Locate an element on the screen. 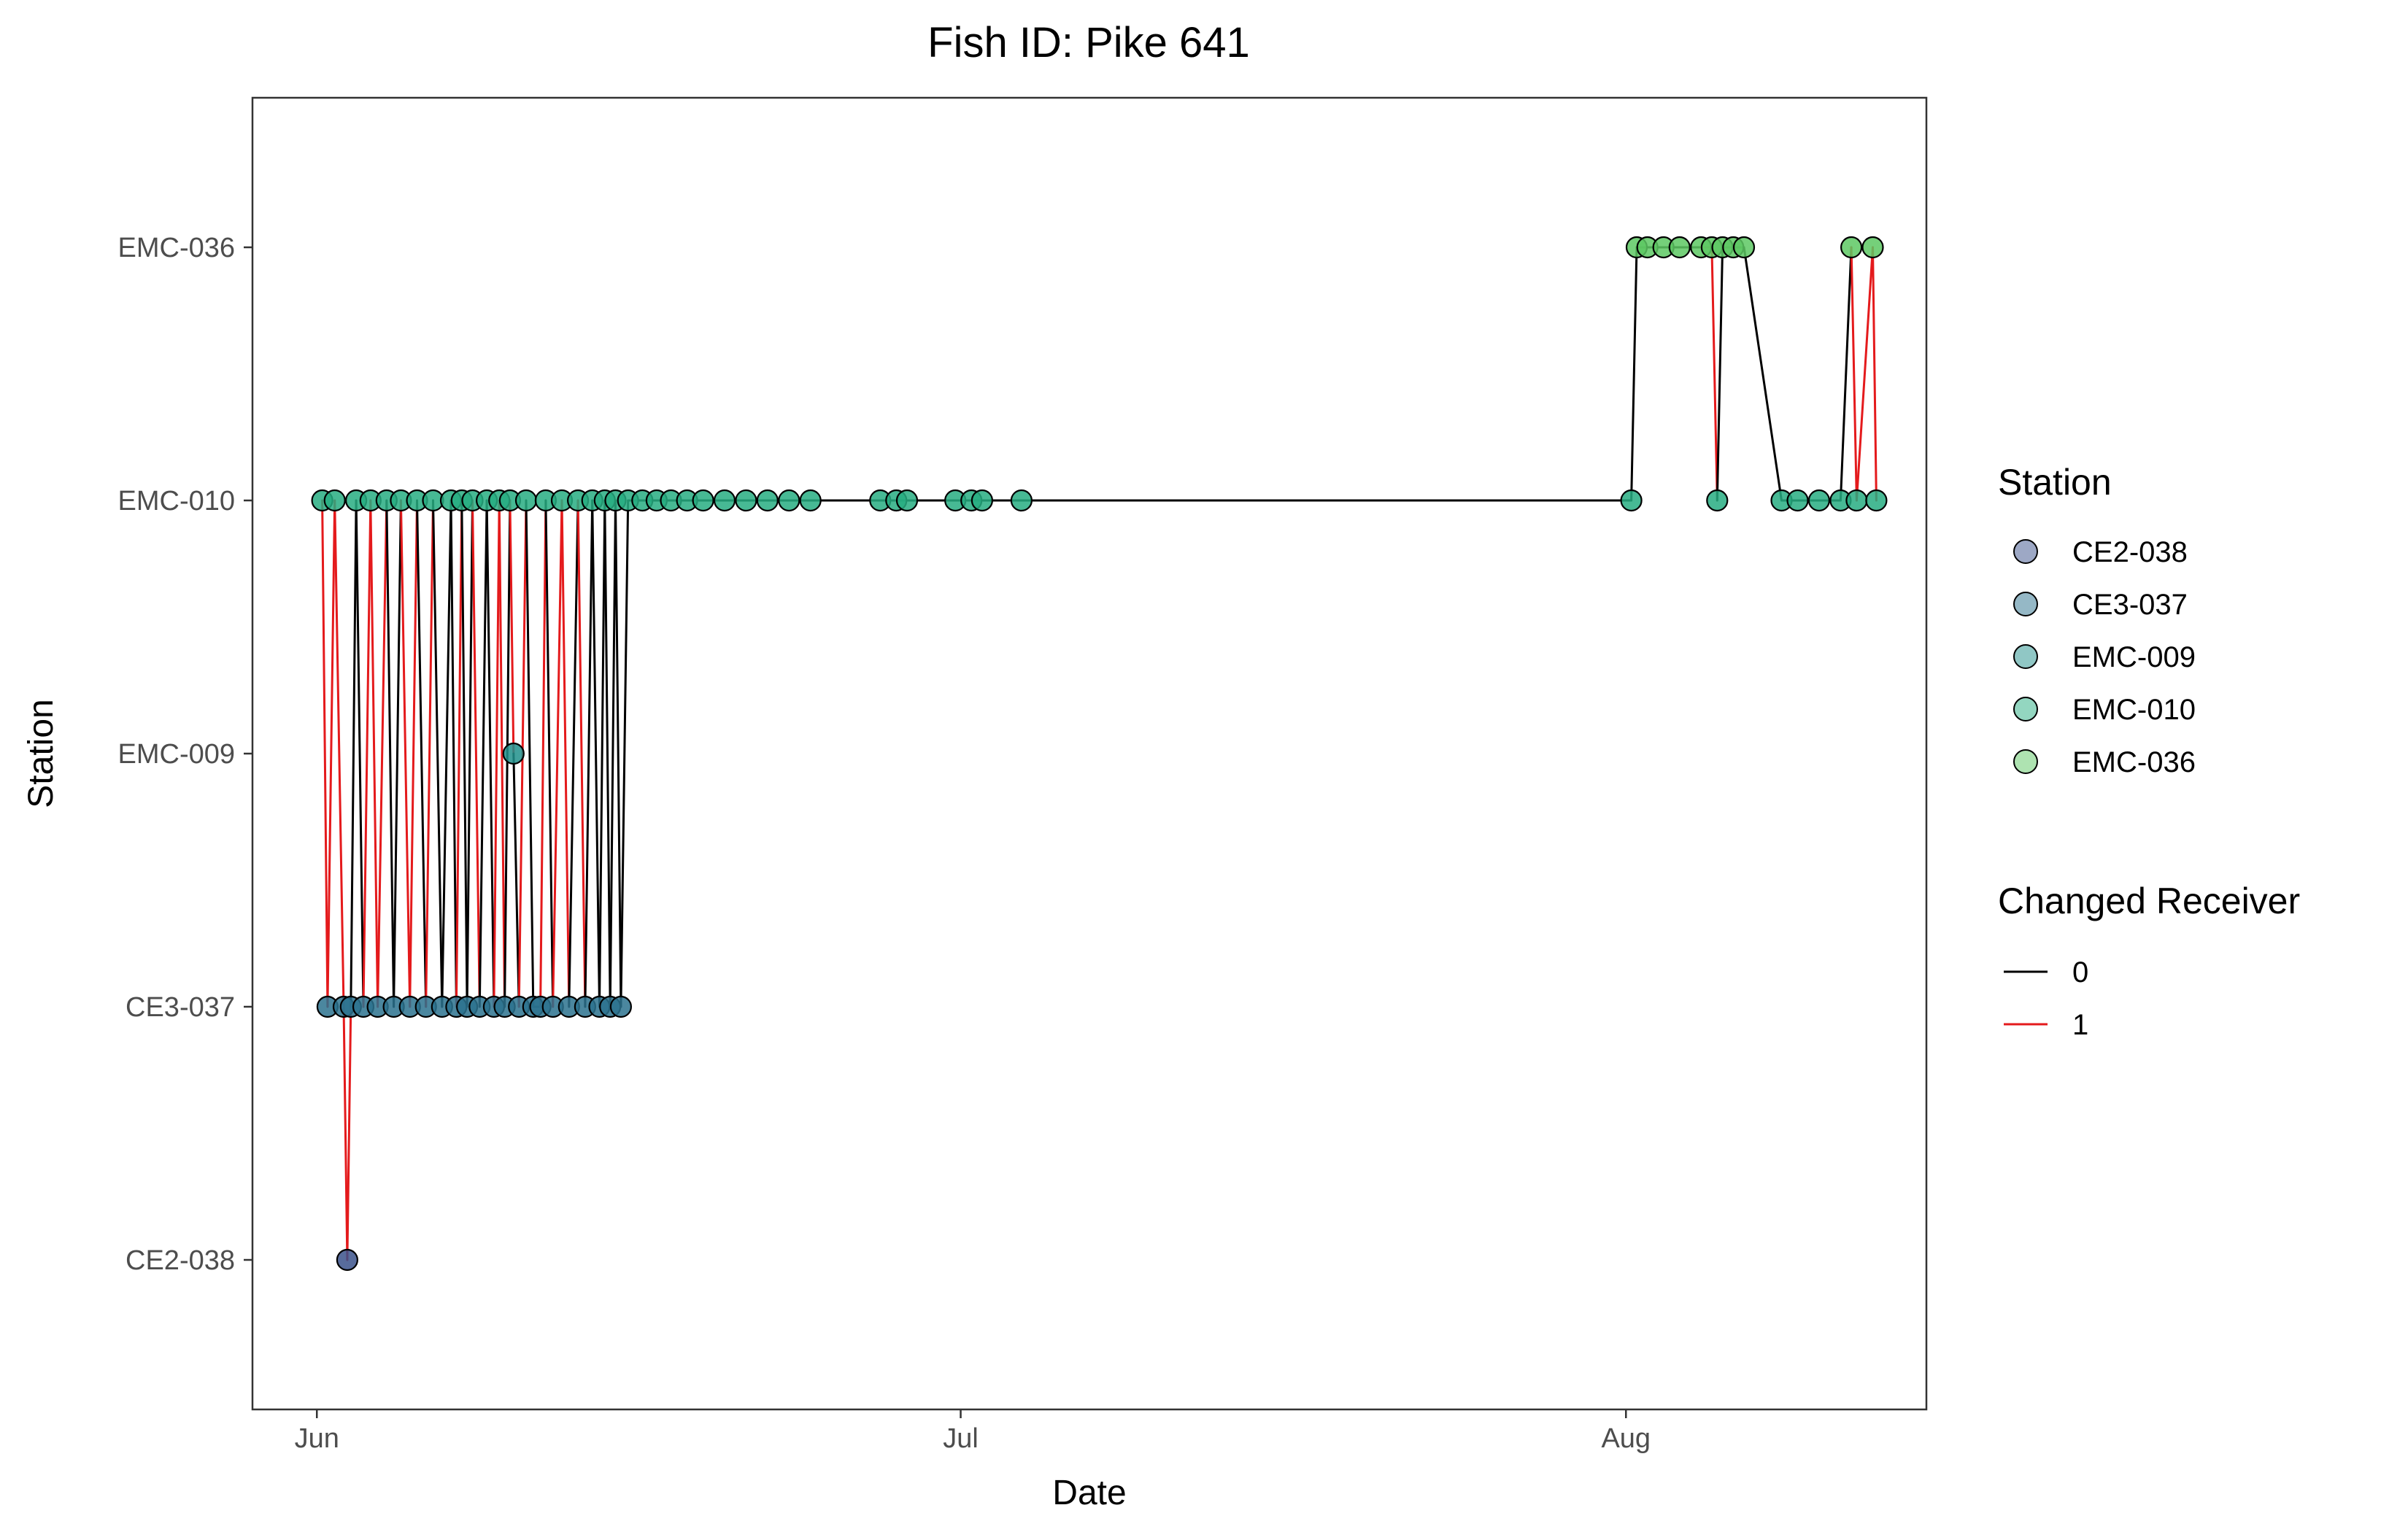 The width and height of the screenshot is (2408, 1532). y-axis-title: Station is located at coordinates (41, 754).